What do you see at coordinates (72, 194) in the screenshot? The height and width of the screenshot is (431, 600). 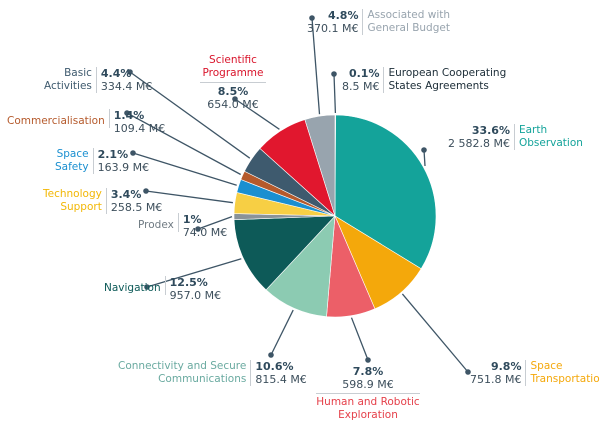 I see `name-ts-1: Technology` at bounding box center [72, 194].